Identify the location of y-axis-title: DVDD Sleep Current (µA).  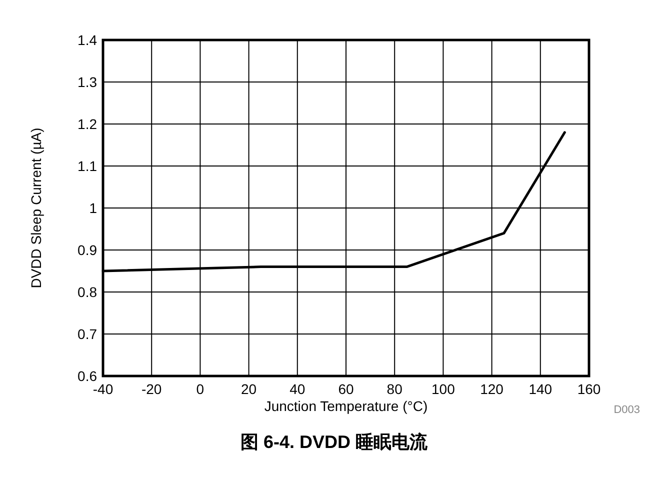
(36, 208).